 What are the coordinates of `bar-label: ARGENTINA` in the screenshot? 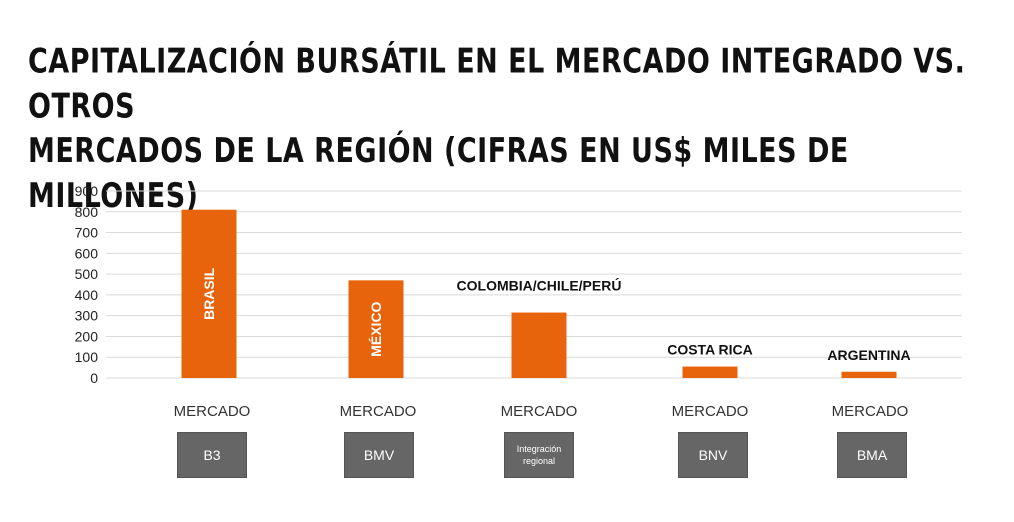 It's located at (868, 355).